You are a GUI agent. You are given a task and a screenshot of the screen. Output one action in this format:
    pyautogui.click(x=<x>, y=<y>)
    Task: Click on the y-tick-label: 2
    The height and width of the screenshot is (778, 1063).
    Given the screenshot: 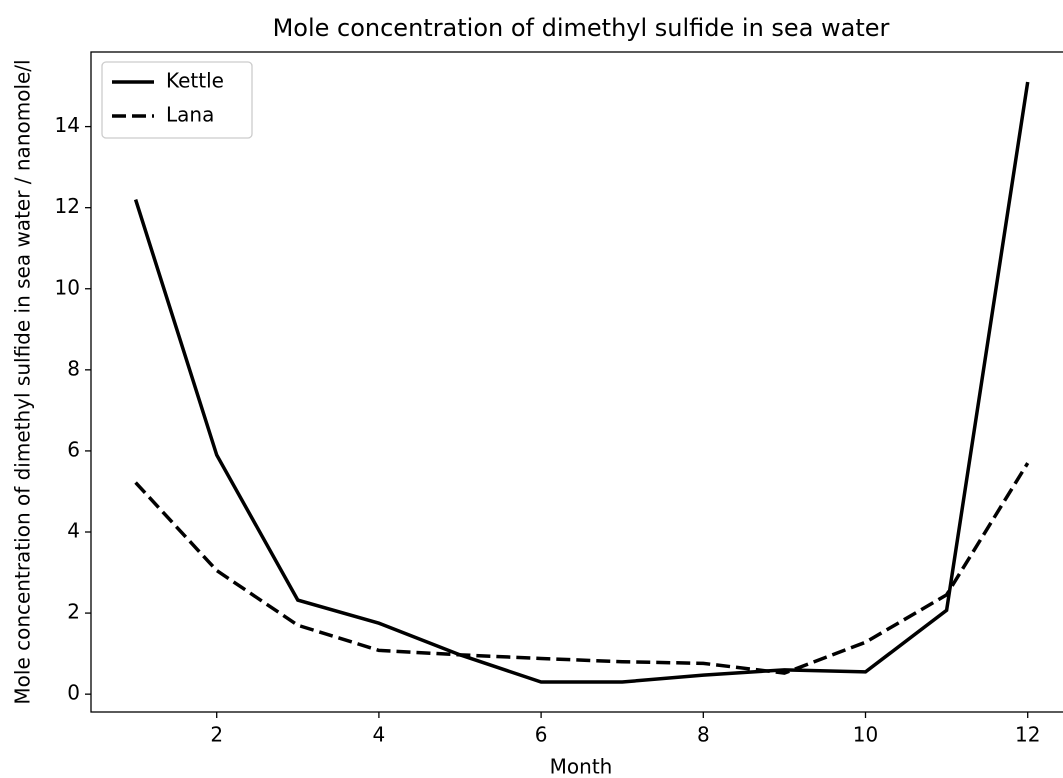 What is the action you would take?
    pyautogui.click(x=73, y=612)
    